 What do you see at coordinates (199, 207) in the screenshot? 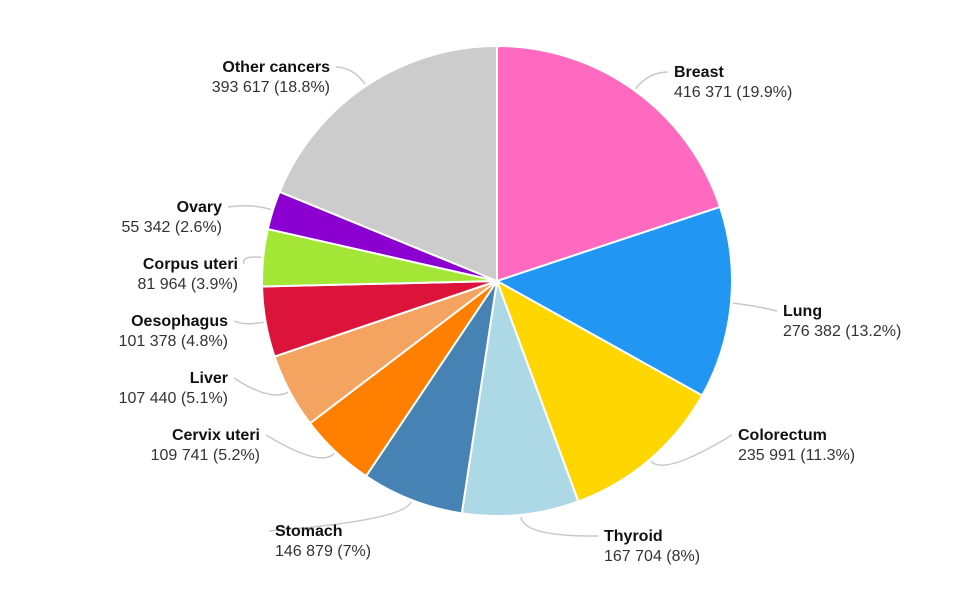
I see `slice-label-name-ovary: Ovary` at bounding box center [199, 207].